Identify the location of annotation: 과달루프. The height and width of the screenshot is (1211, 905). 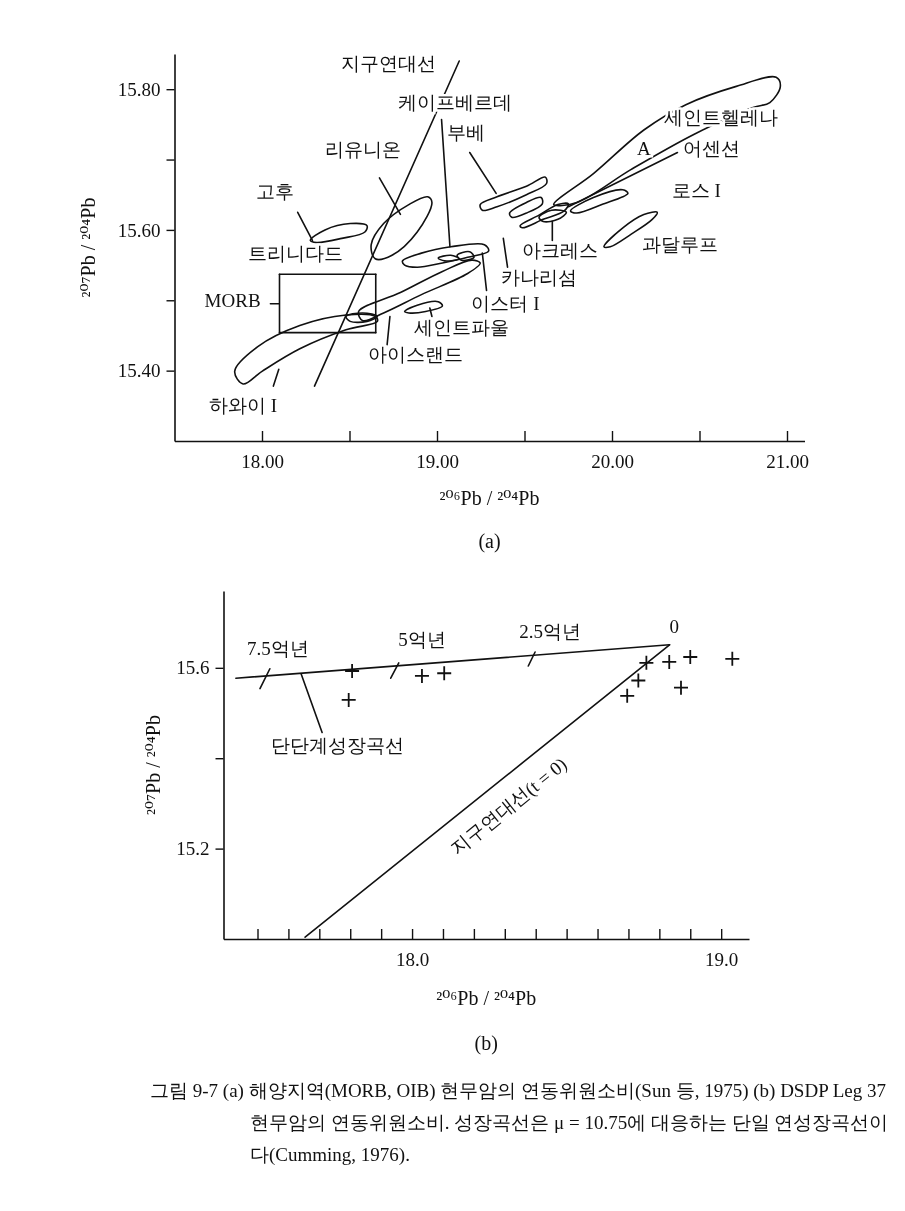
(679, 245).